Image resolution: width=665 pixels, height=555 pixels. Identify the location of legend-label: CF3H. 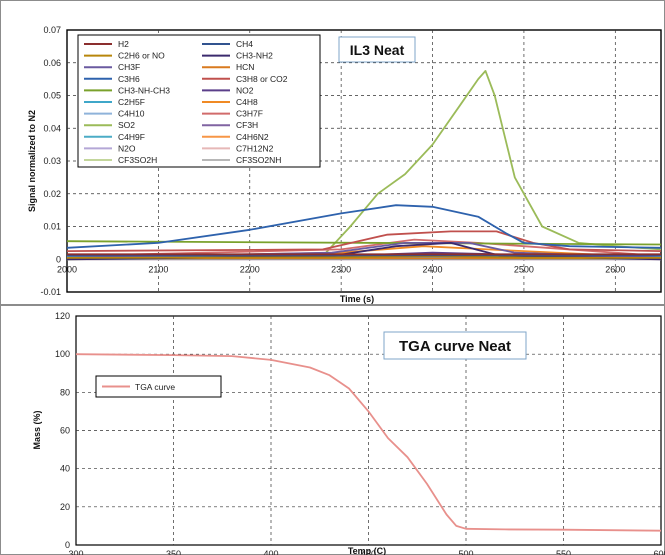
(247, 125).